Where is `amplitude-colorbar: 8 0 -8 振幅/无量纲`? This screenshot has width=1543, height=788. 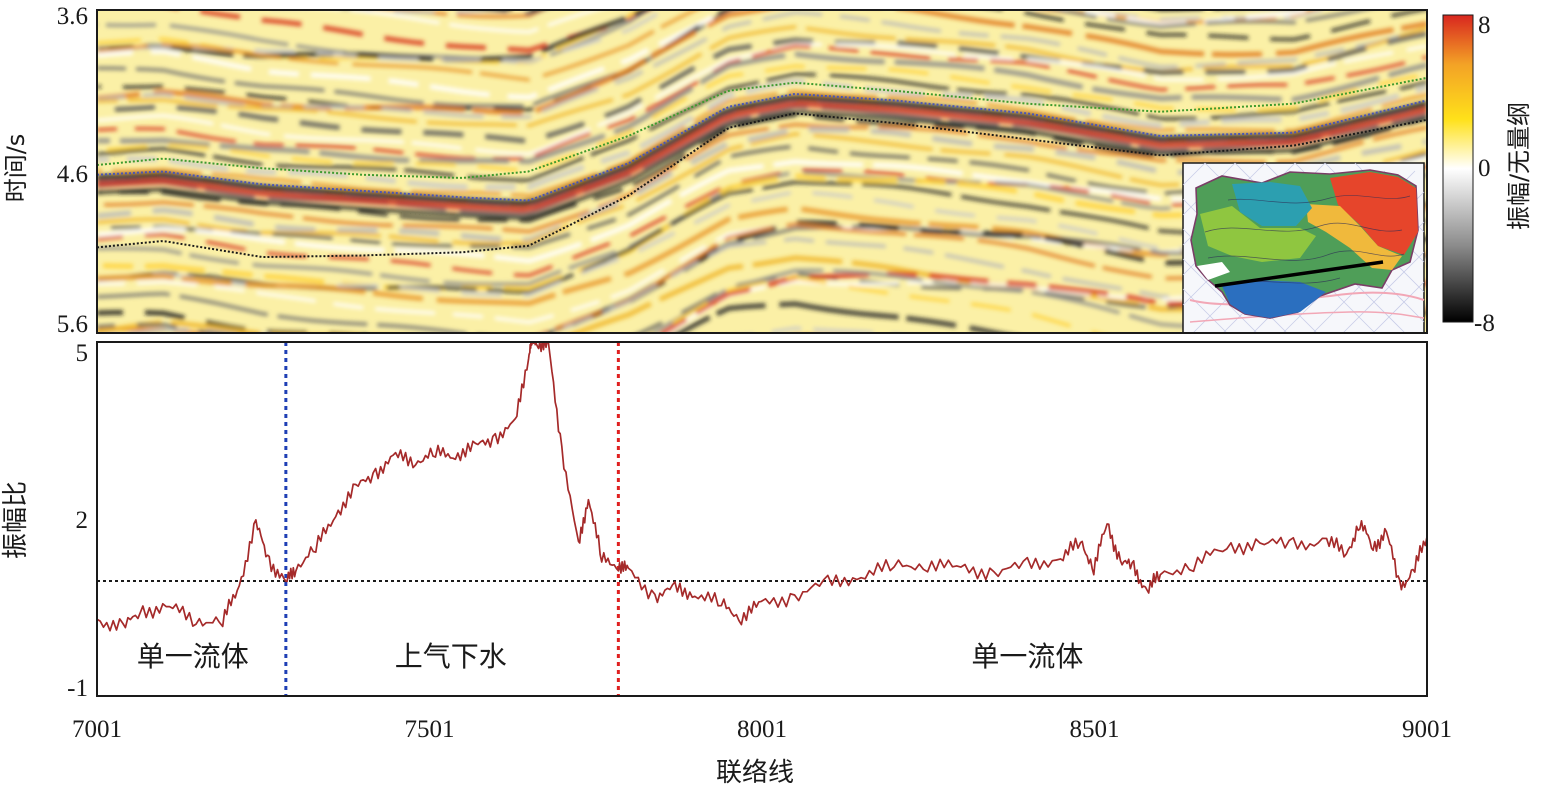
amplitude-colorbar: 8 0 -8 振幅/无量纲 is located at coordinates (1487, 174).